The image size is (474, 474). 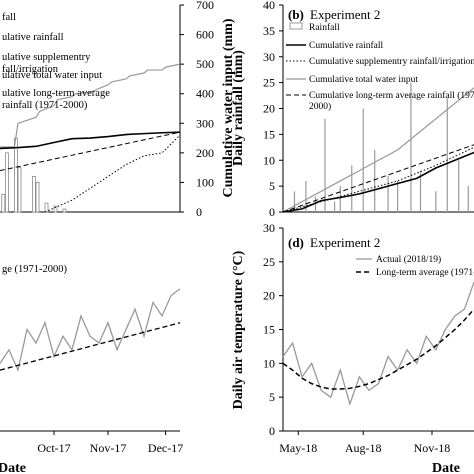 What do you see at coordinates (345, 242) in the screenshot?
I see `title-d: Experiment 2` at bounding box center [345, 242].